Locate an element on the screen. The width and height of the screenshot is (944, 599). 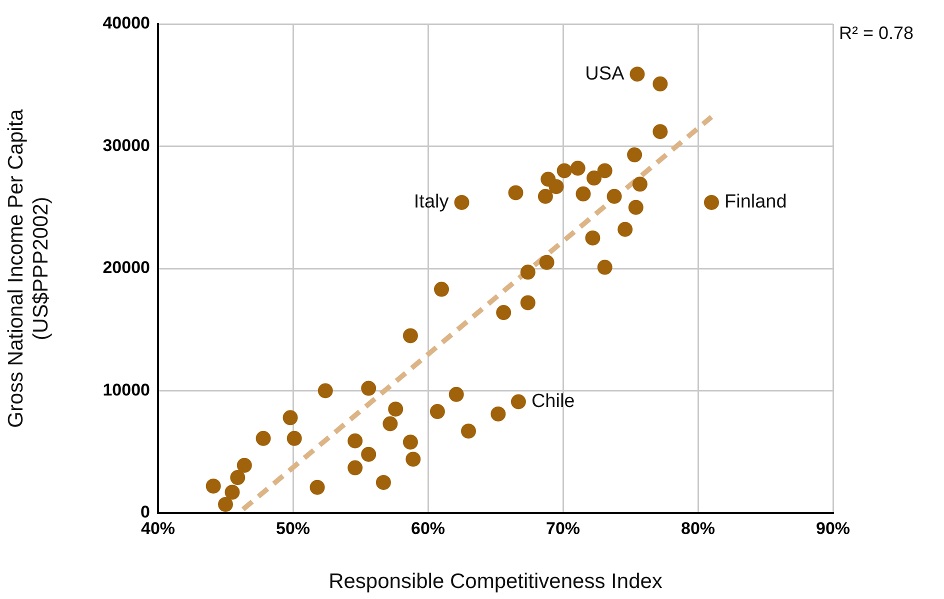
x-tick-label: 50% is located at coordinates (293, 528).